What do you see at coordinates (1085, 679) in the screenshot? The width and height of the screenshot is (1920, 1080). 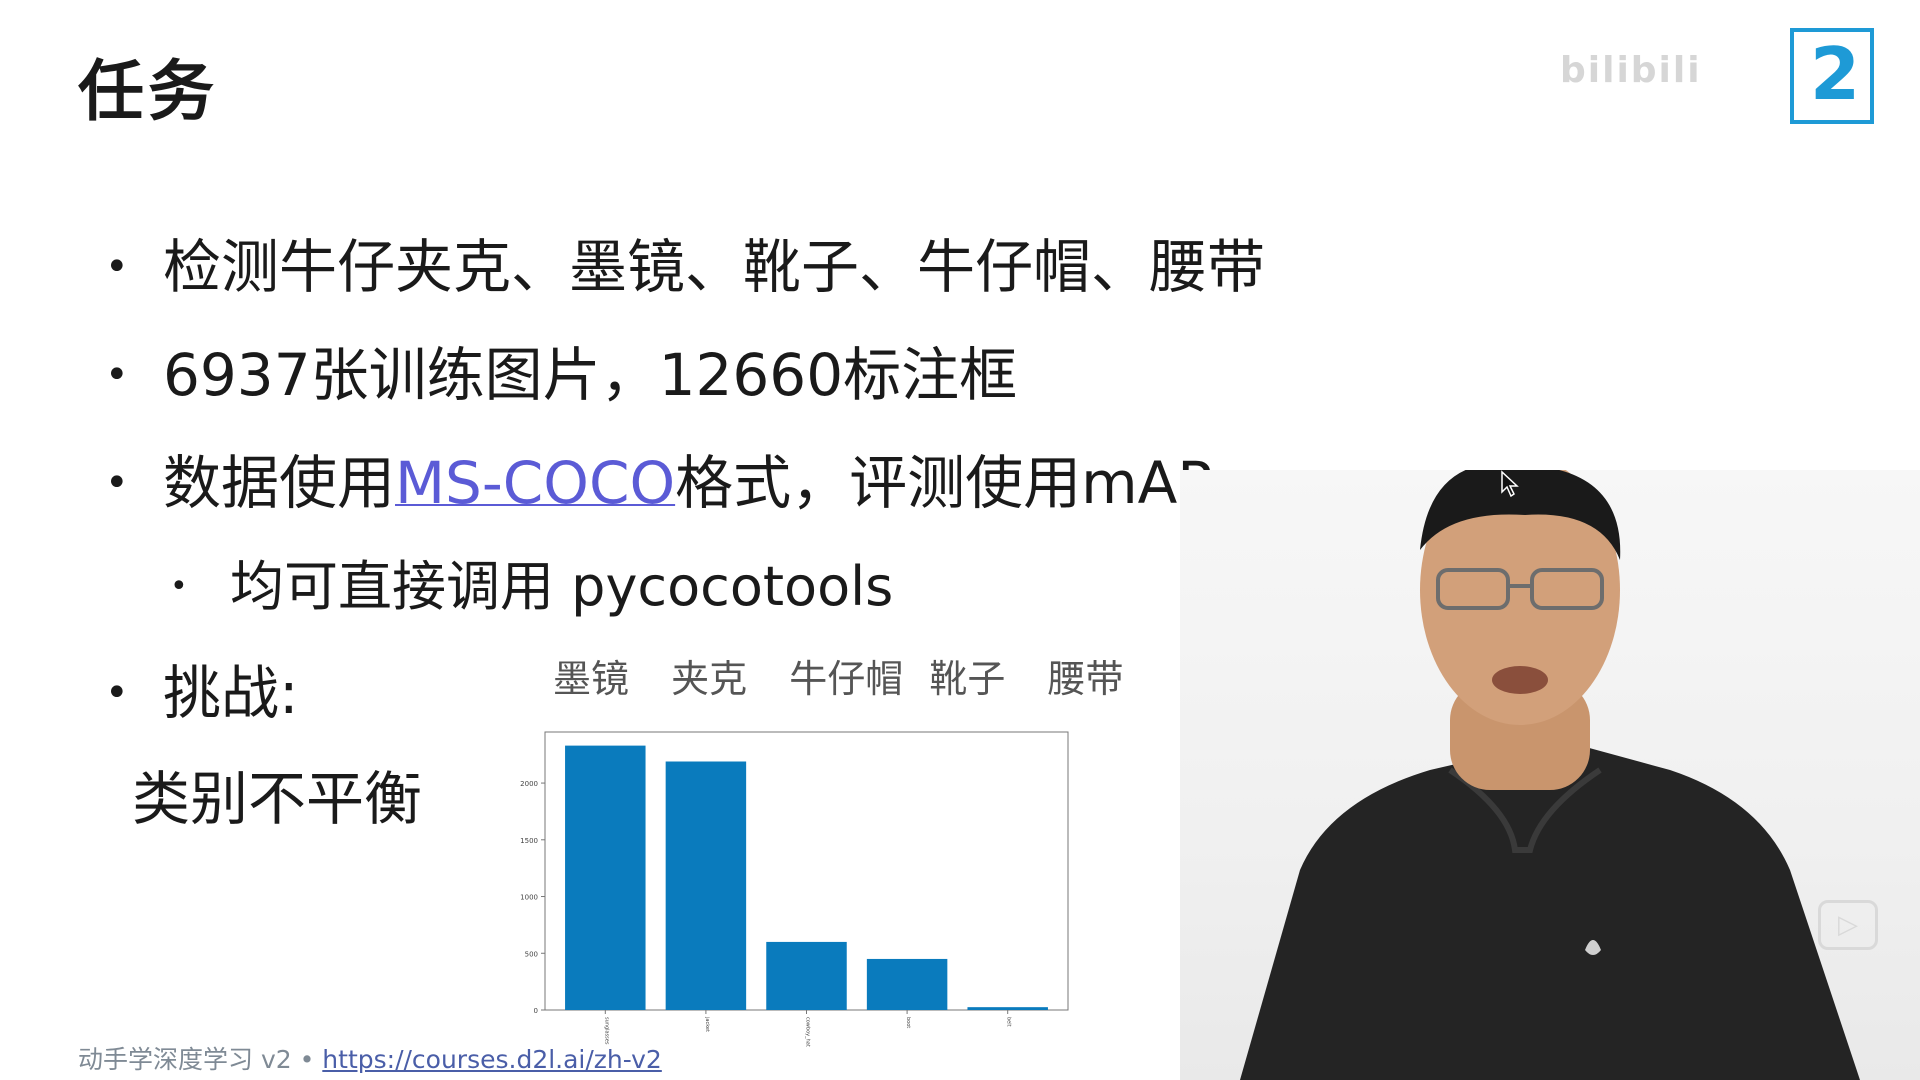 I see `category-label: 腰带` at bounding box center [1085, 679].